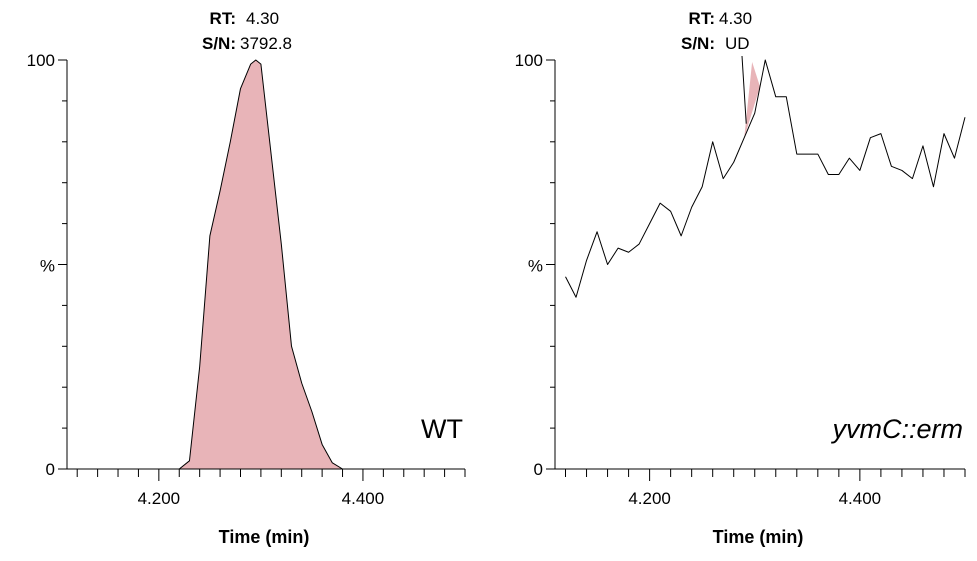 The width and height of the screenshot is (977, 561). I want to click on annotation-leader, so click(744, 89).